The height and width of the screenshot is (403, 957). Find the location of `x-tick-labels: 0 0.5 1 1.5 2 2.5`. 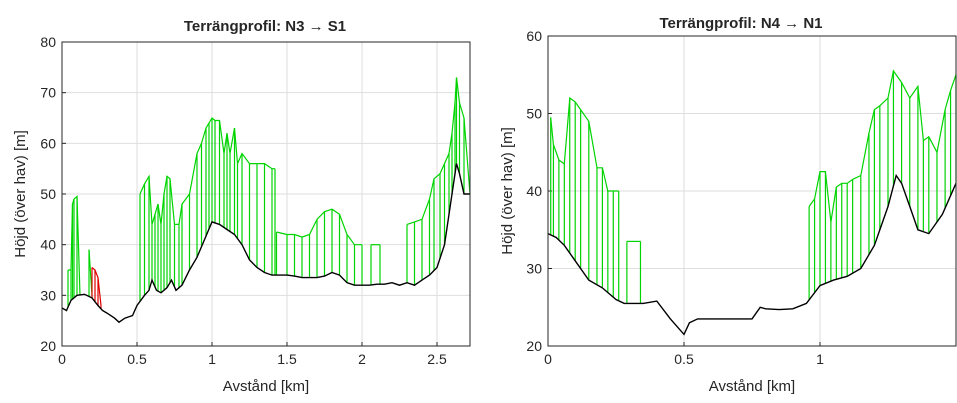

x-tick-labels: 0 0.5 1 1.5 2 2.5 is located at coordinates (252, 359).